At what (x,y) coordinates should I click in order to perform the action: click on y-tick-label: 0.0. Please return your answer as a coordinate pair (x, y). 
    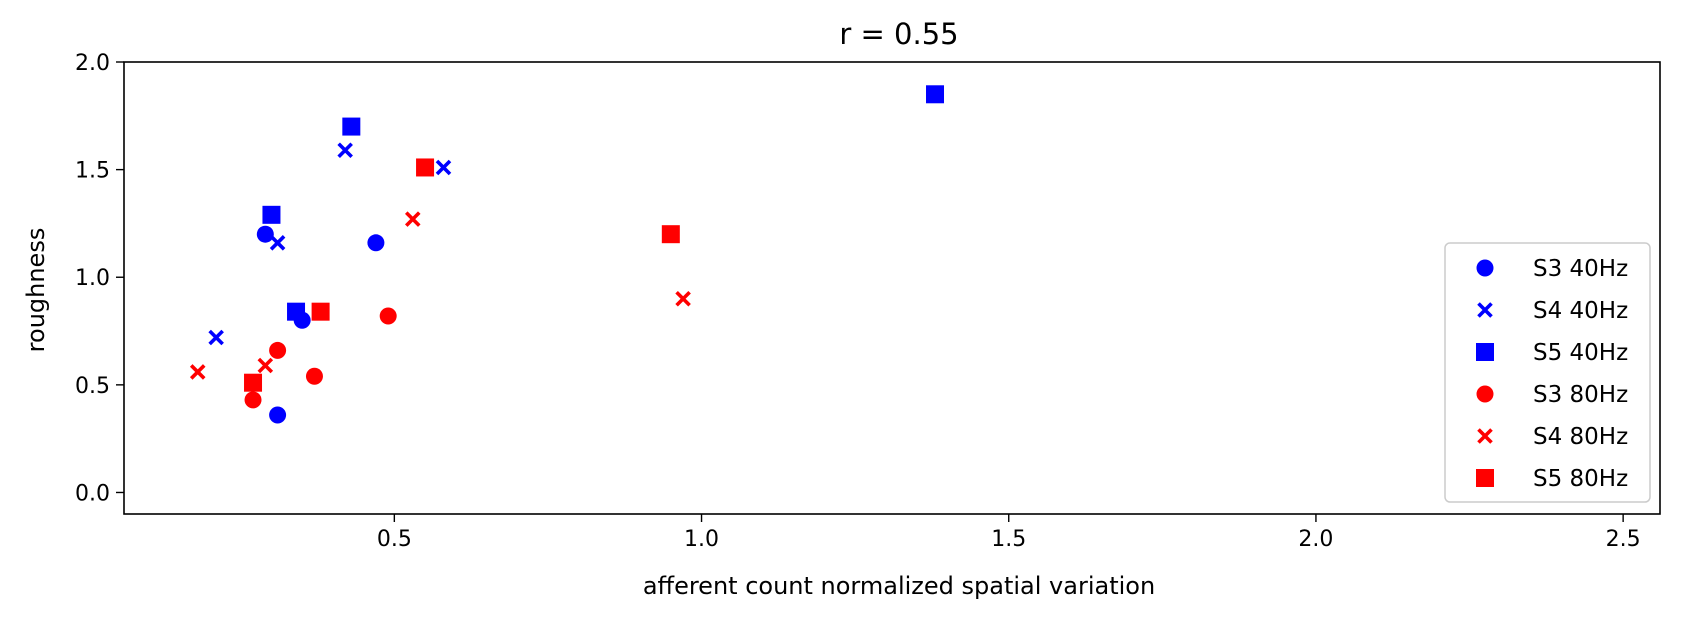
    Looking at the image, I should click on (92, 493).